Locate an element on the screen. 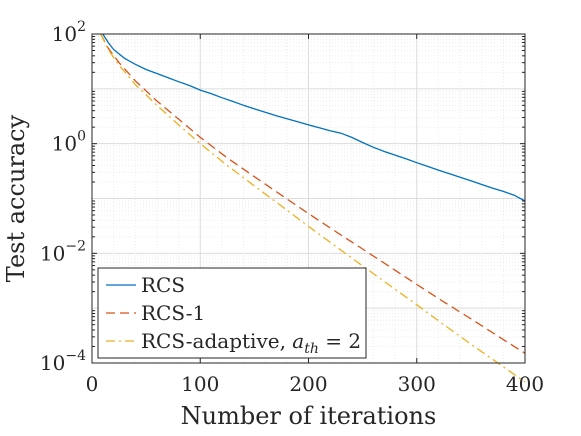 This screenshot has width=581, height=436. legend-label-rcs-adaptive: RCS-adaptive, ath = 2 is located at coordinates (251, 343).